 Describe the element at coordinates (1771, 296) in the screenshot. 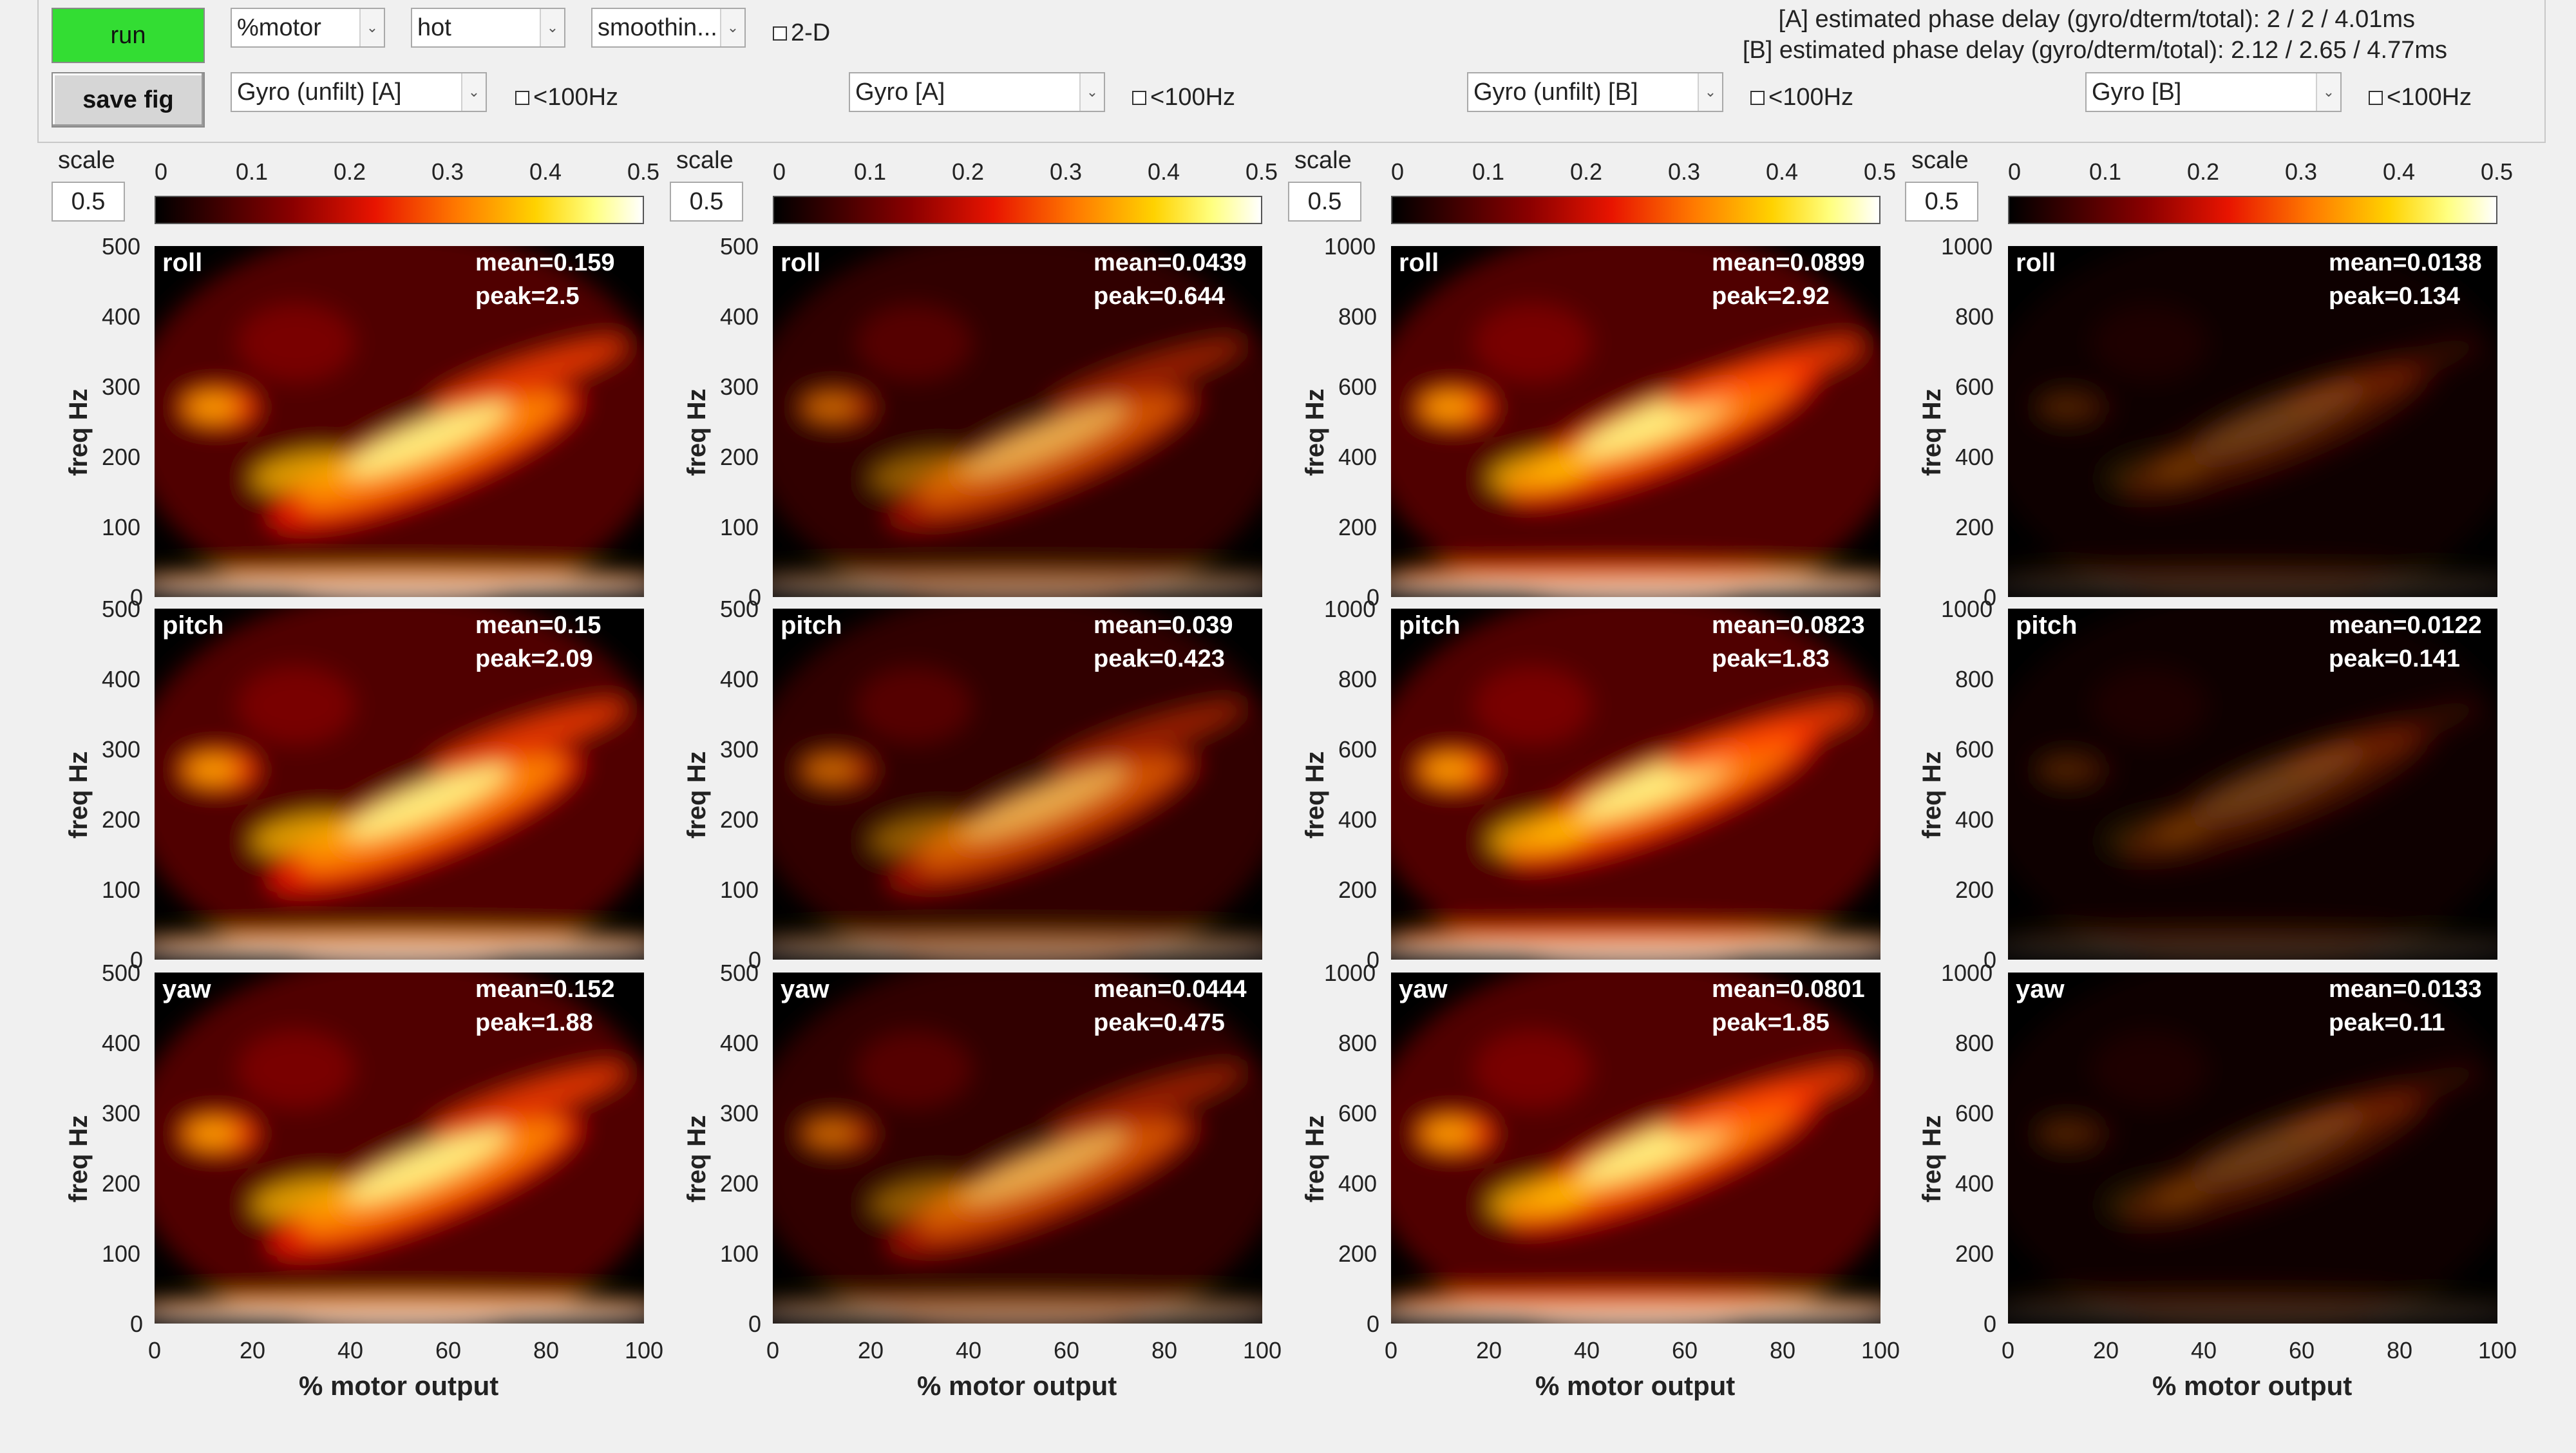

I see `peak-value: peak=2.92` at that location.